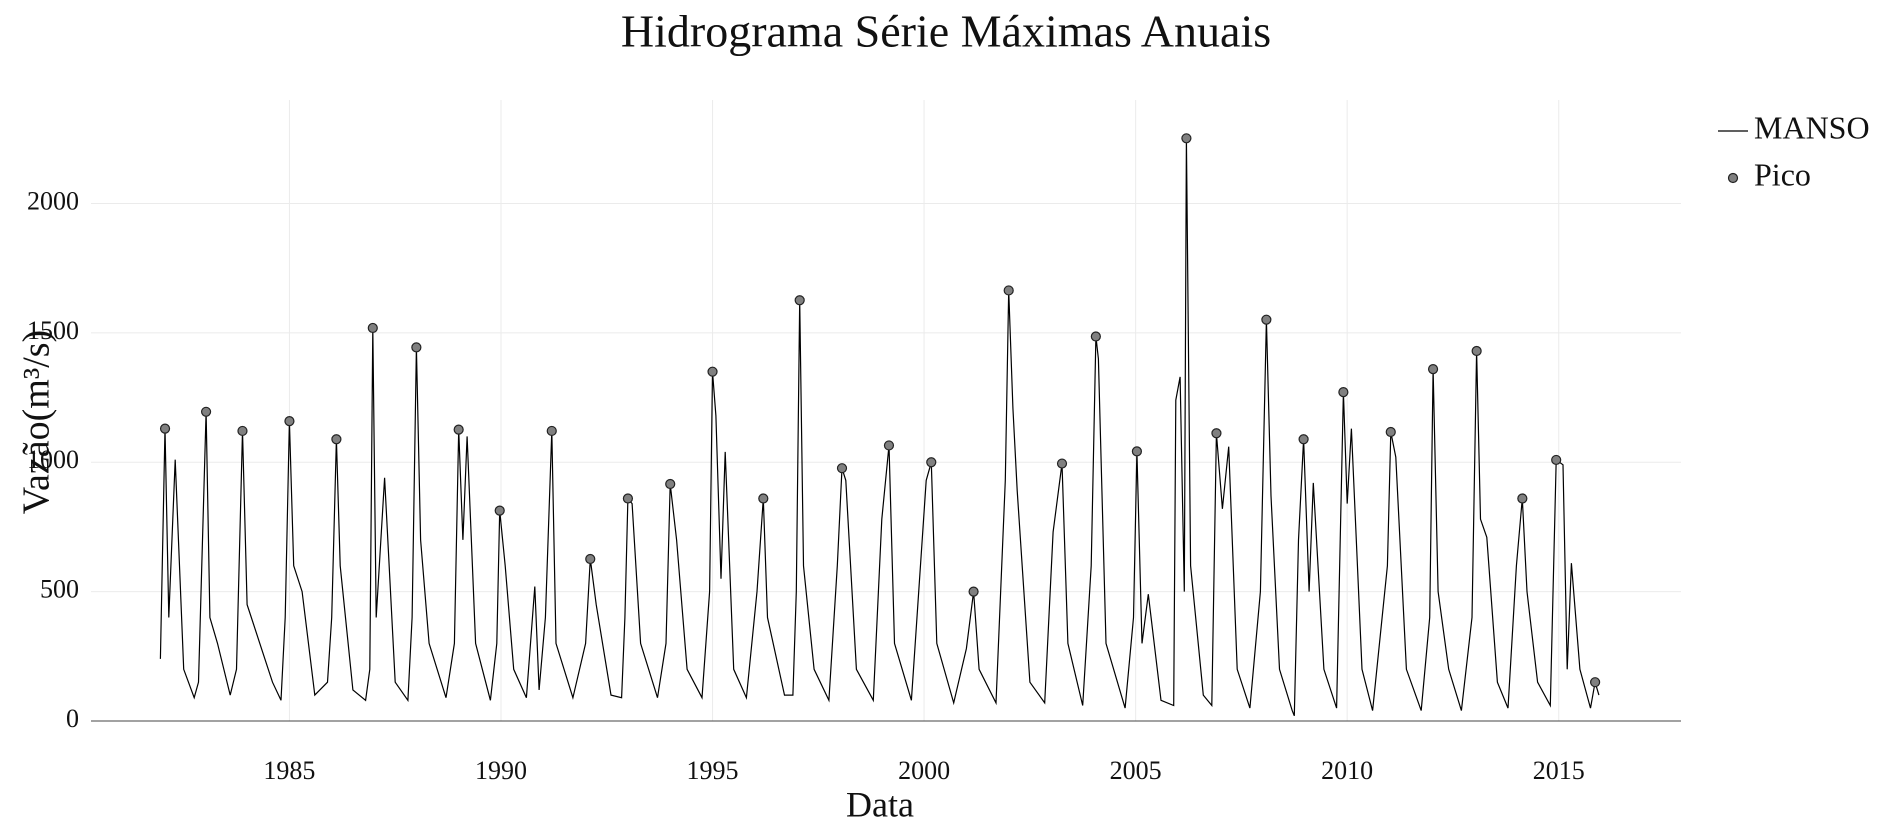 This screenshot has height=827, width=1890. I want to click on y-axis-title: Vazão(m³/s), so click(37, 422).